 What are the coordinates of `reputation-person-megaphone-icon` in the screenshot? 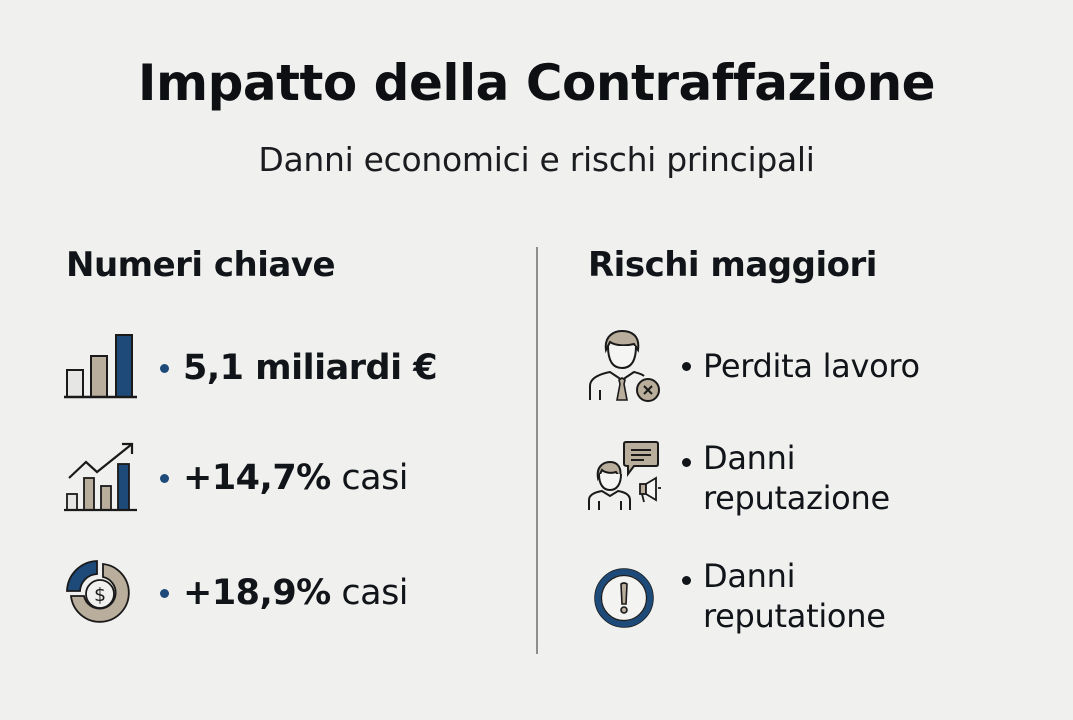 It's located at (624, 476).